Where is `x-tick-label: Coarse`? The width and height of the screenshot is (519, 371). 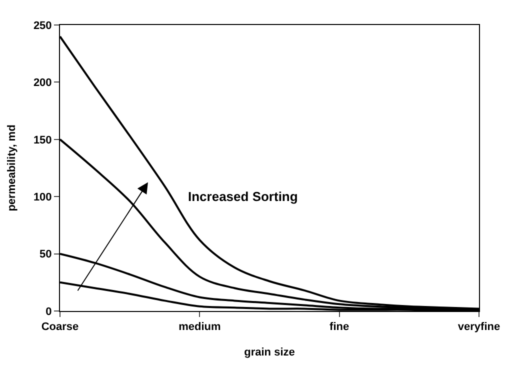
x-tick-label: Coarse is located at coordinates (60, 327).